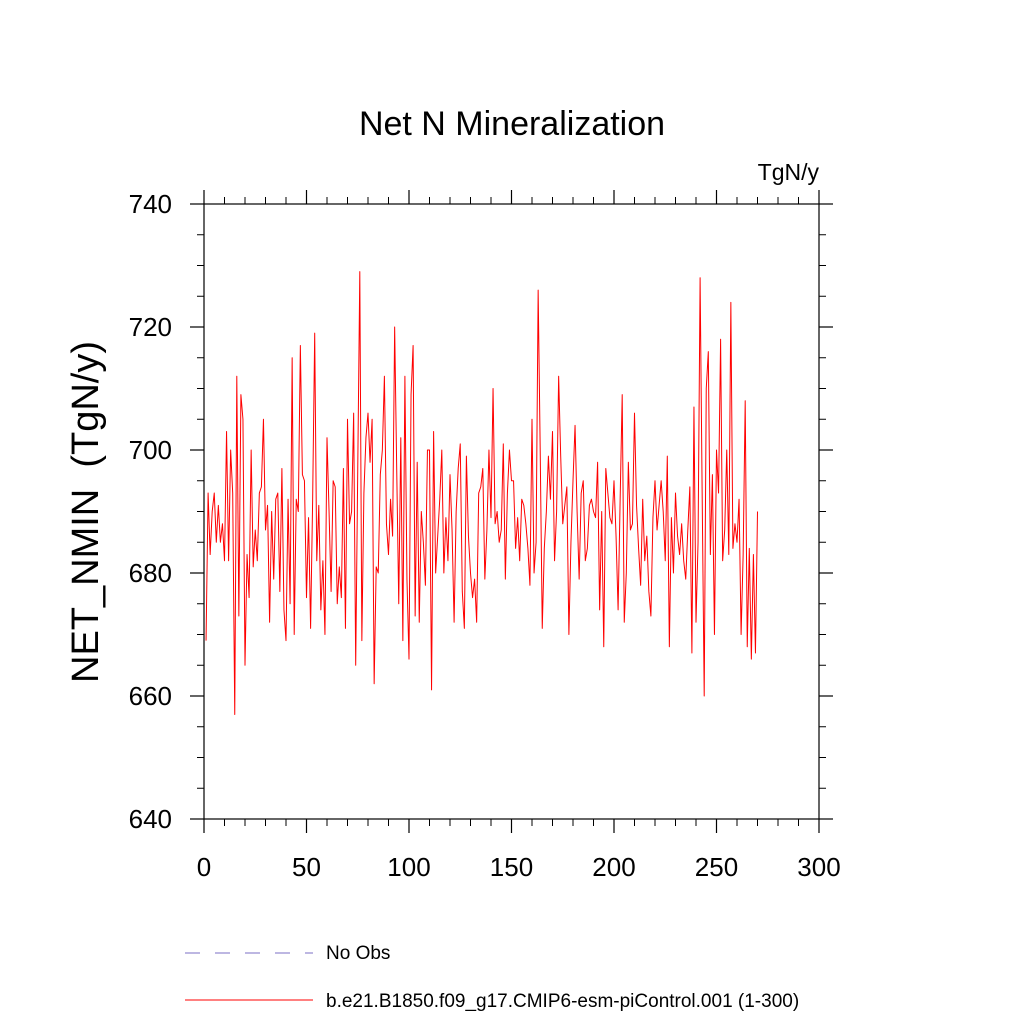  I want to click on y-tick-label: 660, so click(150, 696).